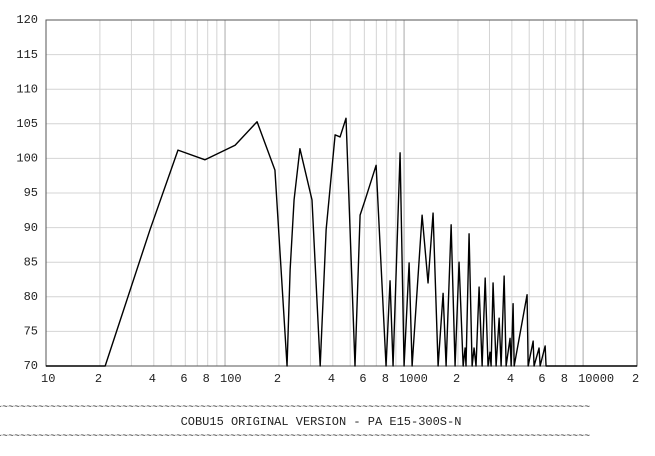 This screenshot has width=655, height=456. I want to click on caption: COBU15 ORIGINAL VERSION - PA E15-300S-N, so click(321, 422).